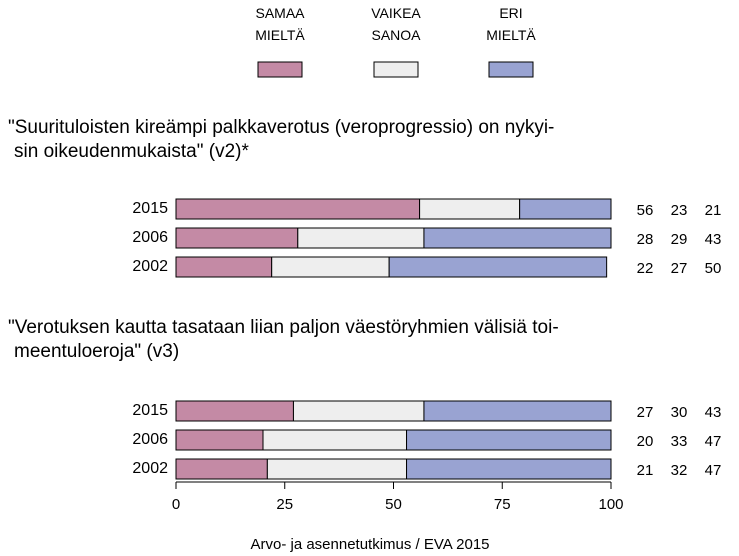 The height and width of the screenshot is (556, 739). What do you see at coordinates (393, 504) in the screenshot?
I see `x-tick-label: 50` at bounding box center [393, 504].